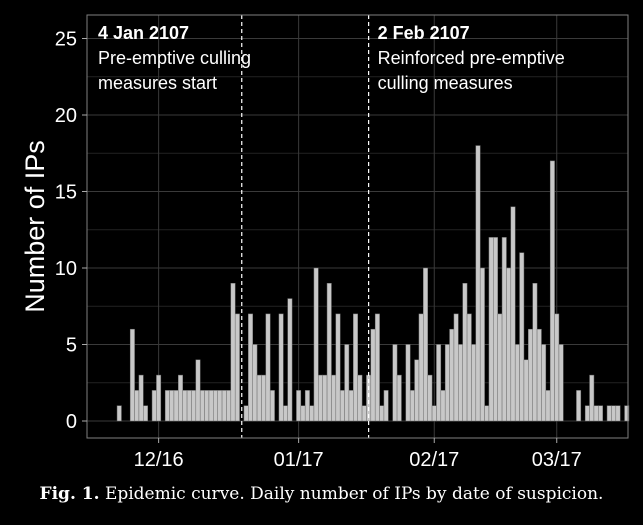 This screenshot has height=525, width=643. I want to click on y-tick-label: 5, so click(71, 346).